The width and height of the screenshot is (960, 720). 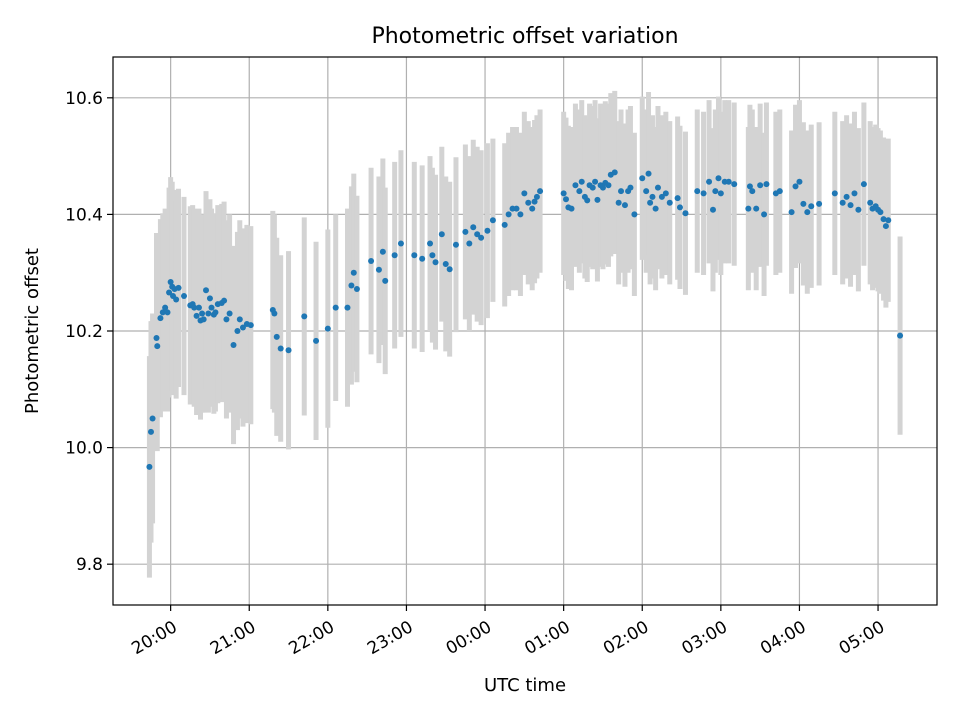 I want to click on x-tick-label: 21:00, so click(x=233, y=638).